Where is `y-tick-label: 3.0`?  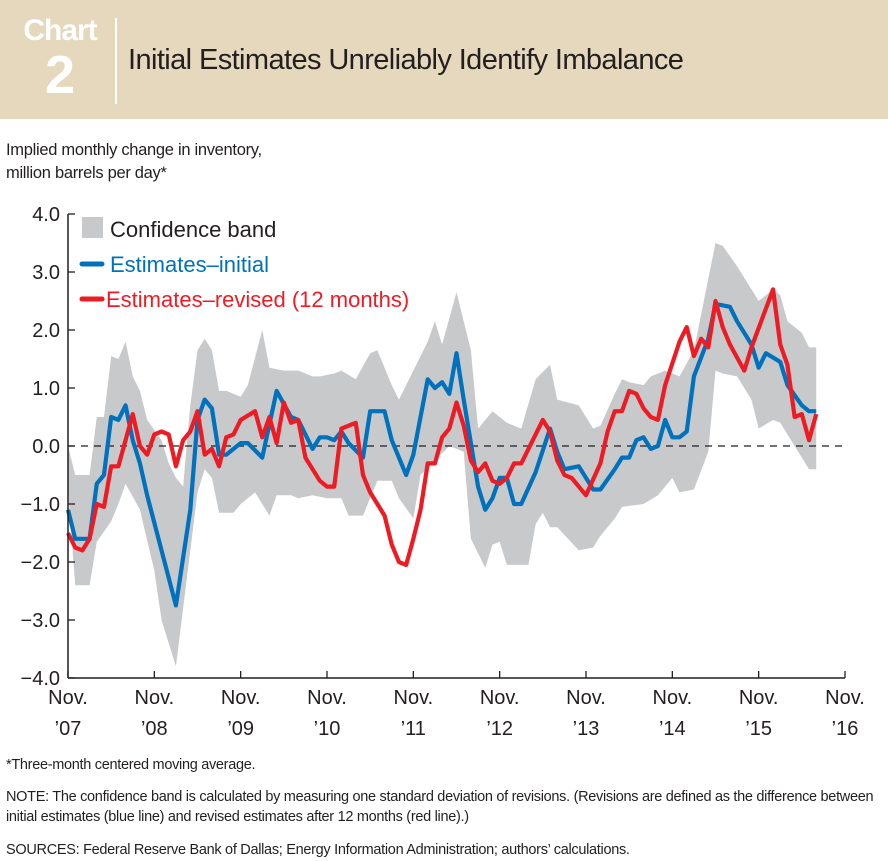
y-tick-label: 3.0 is located at coordinates (46, 273).